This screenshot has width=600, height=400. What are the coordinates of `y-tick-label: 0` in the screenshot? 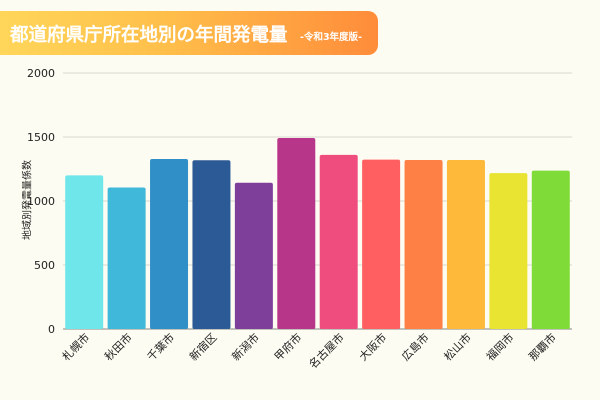 It's located at (51, 329).